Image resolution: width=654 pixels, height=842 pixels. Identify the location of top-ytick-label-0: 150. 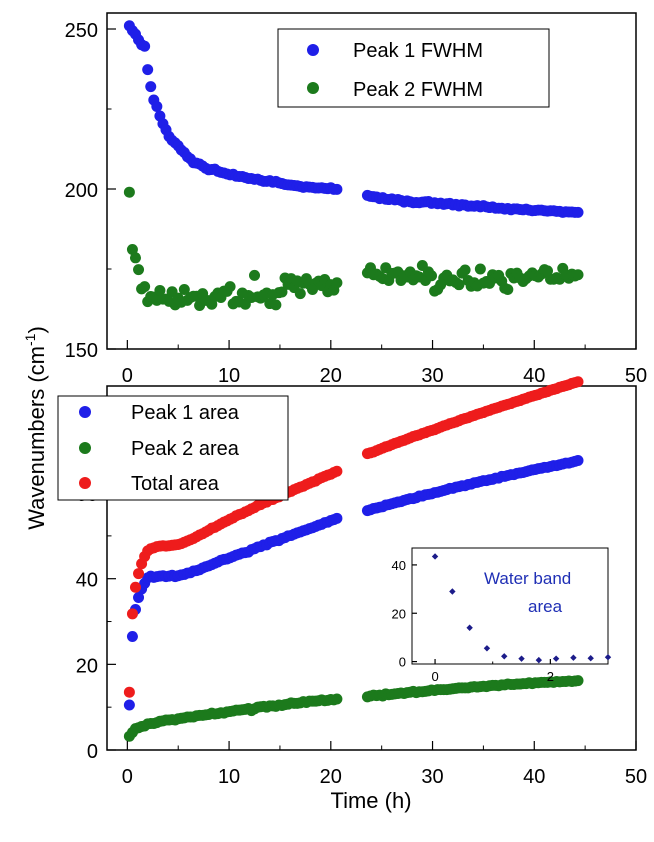
(81, 351).